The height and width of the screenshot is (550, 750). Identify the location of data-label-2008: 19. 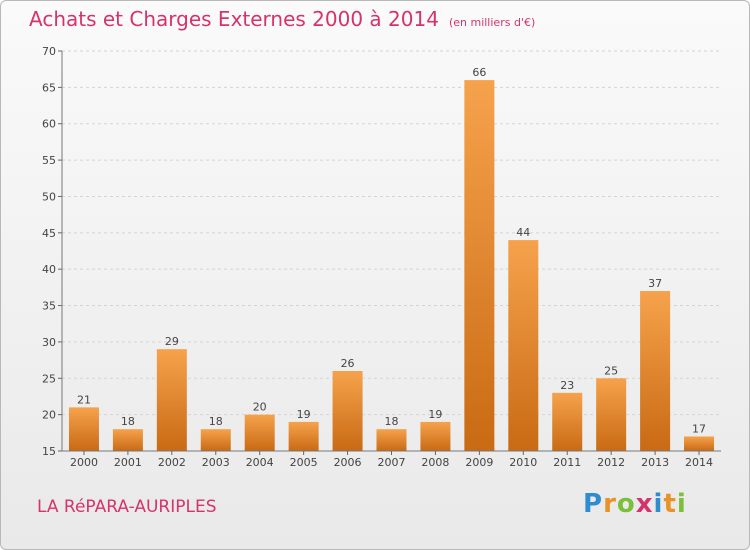
(435, 414).